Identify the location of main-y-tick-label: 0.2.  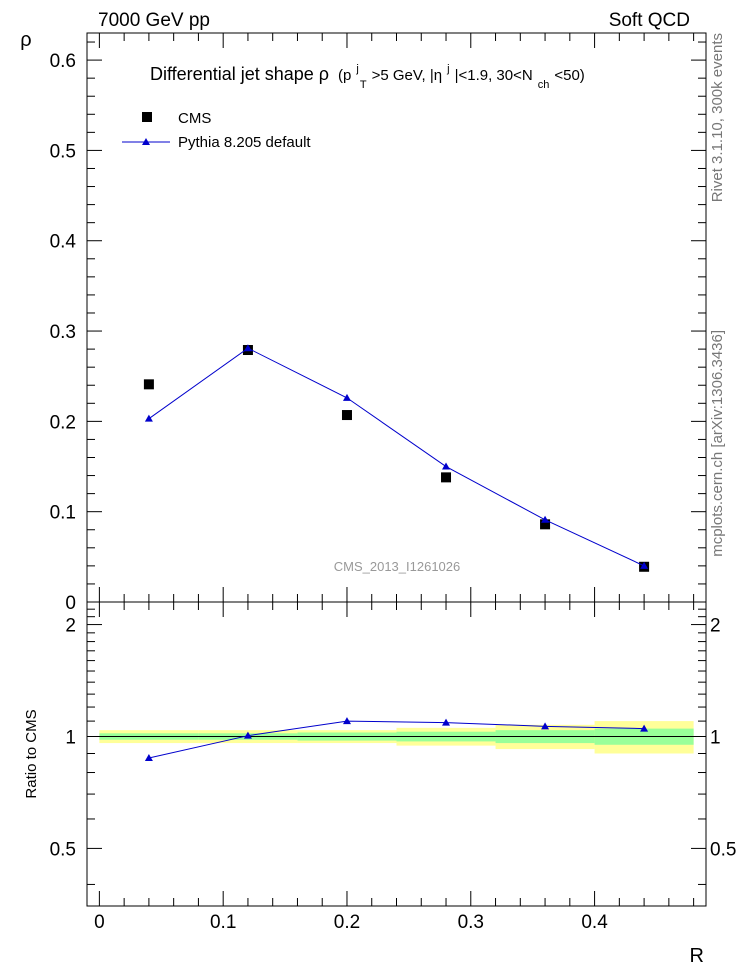
(63, 422).